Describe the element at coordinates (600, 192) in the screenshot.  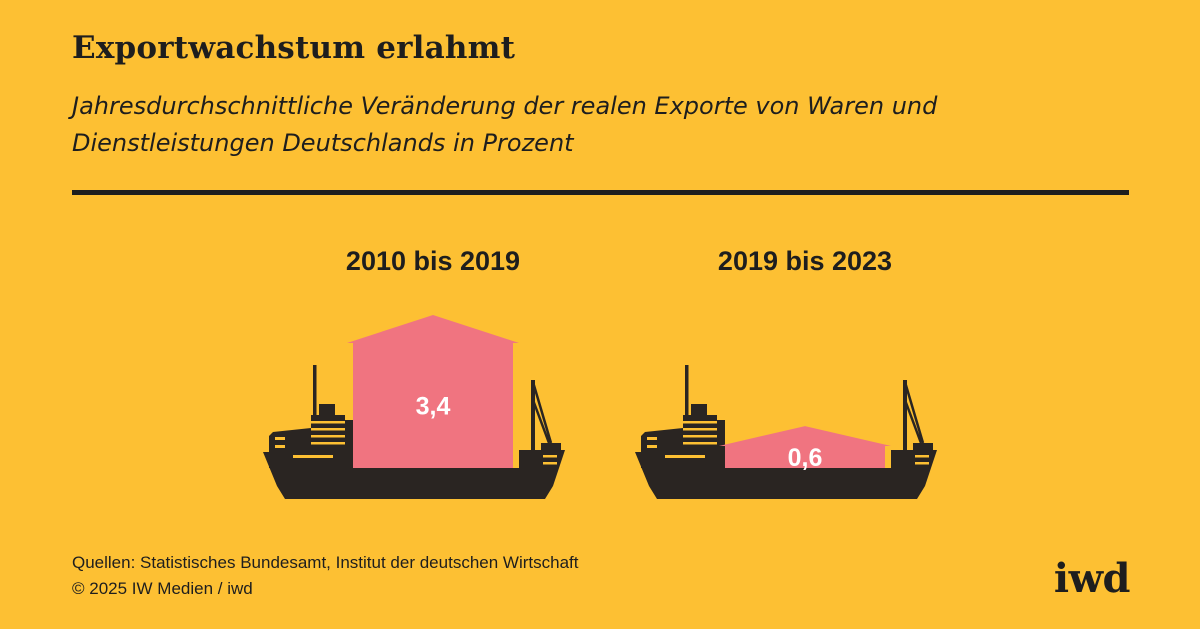
I see `divider-line` at that location.